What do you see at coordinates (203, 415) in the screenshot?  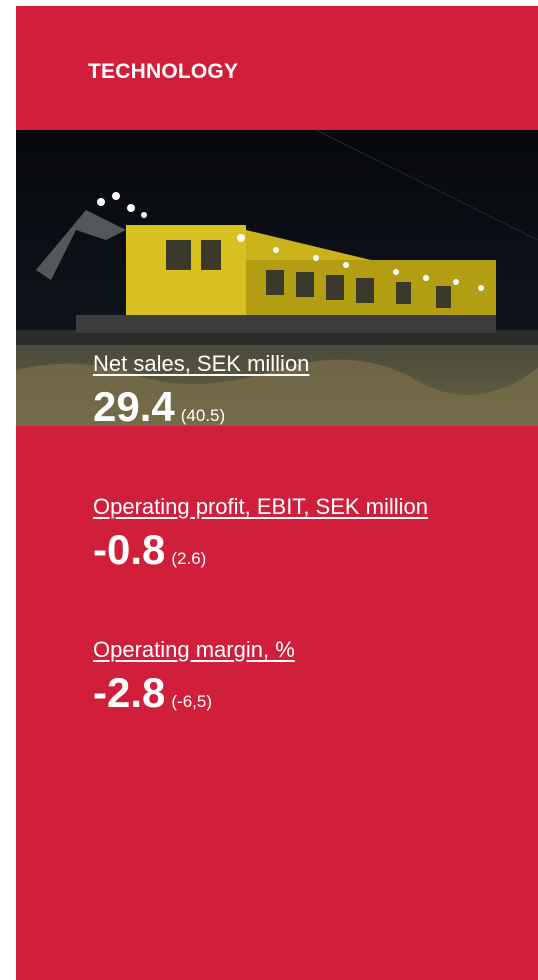 I see `metric-prior: (40.5)` at bounding box center [203, 415].